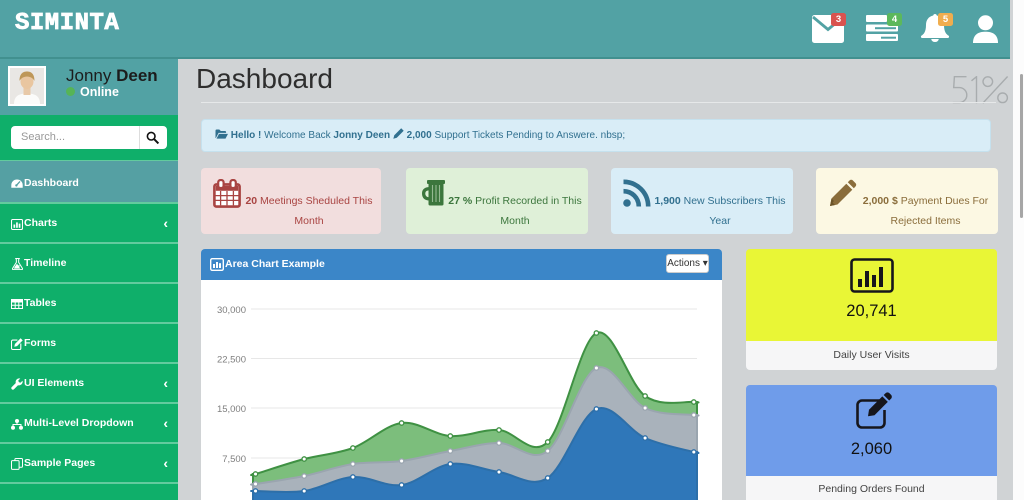 This screenshot has height=500, width=1024. What do you see at coordinates (231, 310) in the screenshot?
I see `svg-text: 30,000` at bounding box center [231, 310].